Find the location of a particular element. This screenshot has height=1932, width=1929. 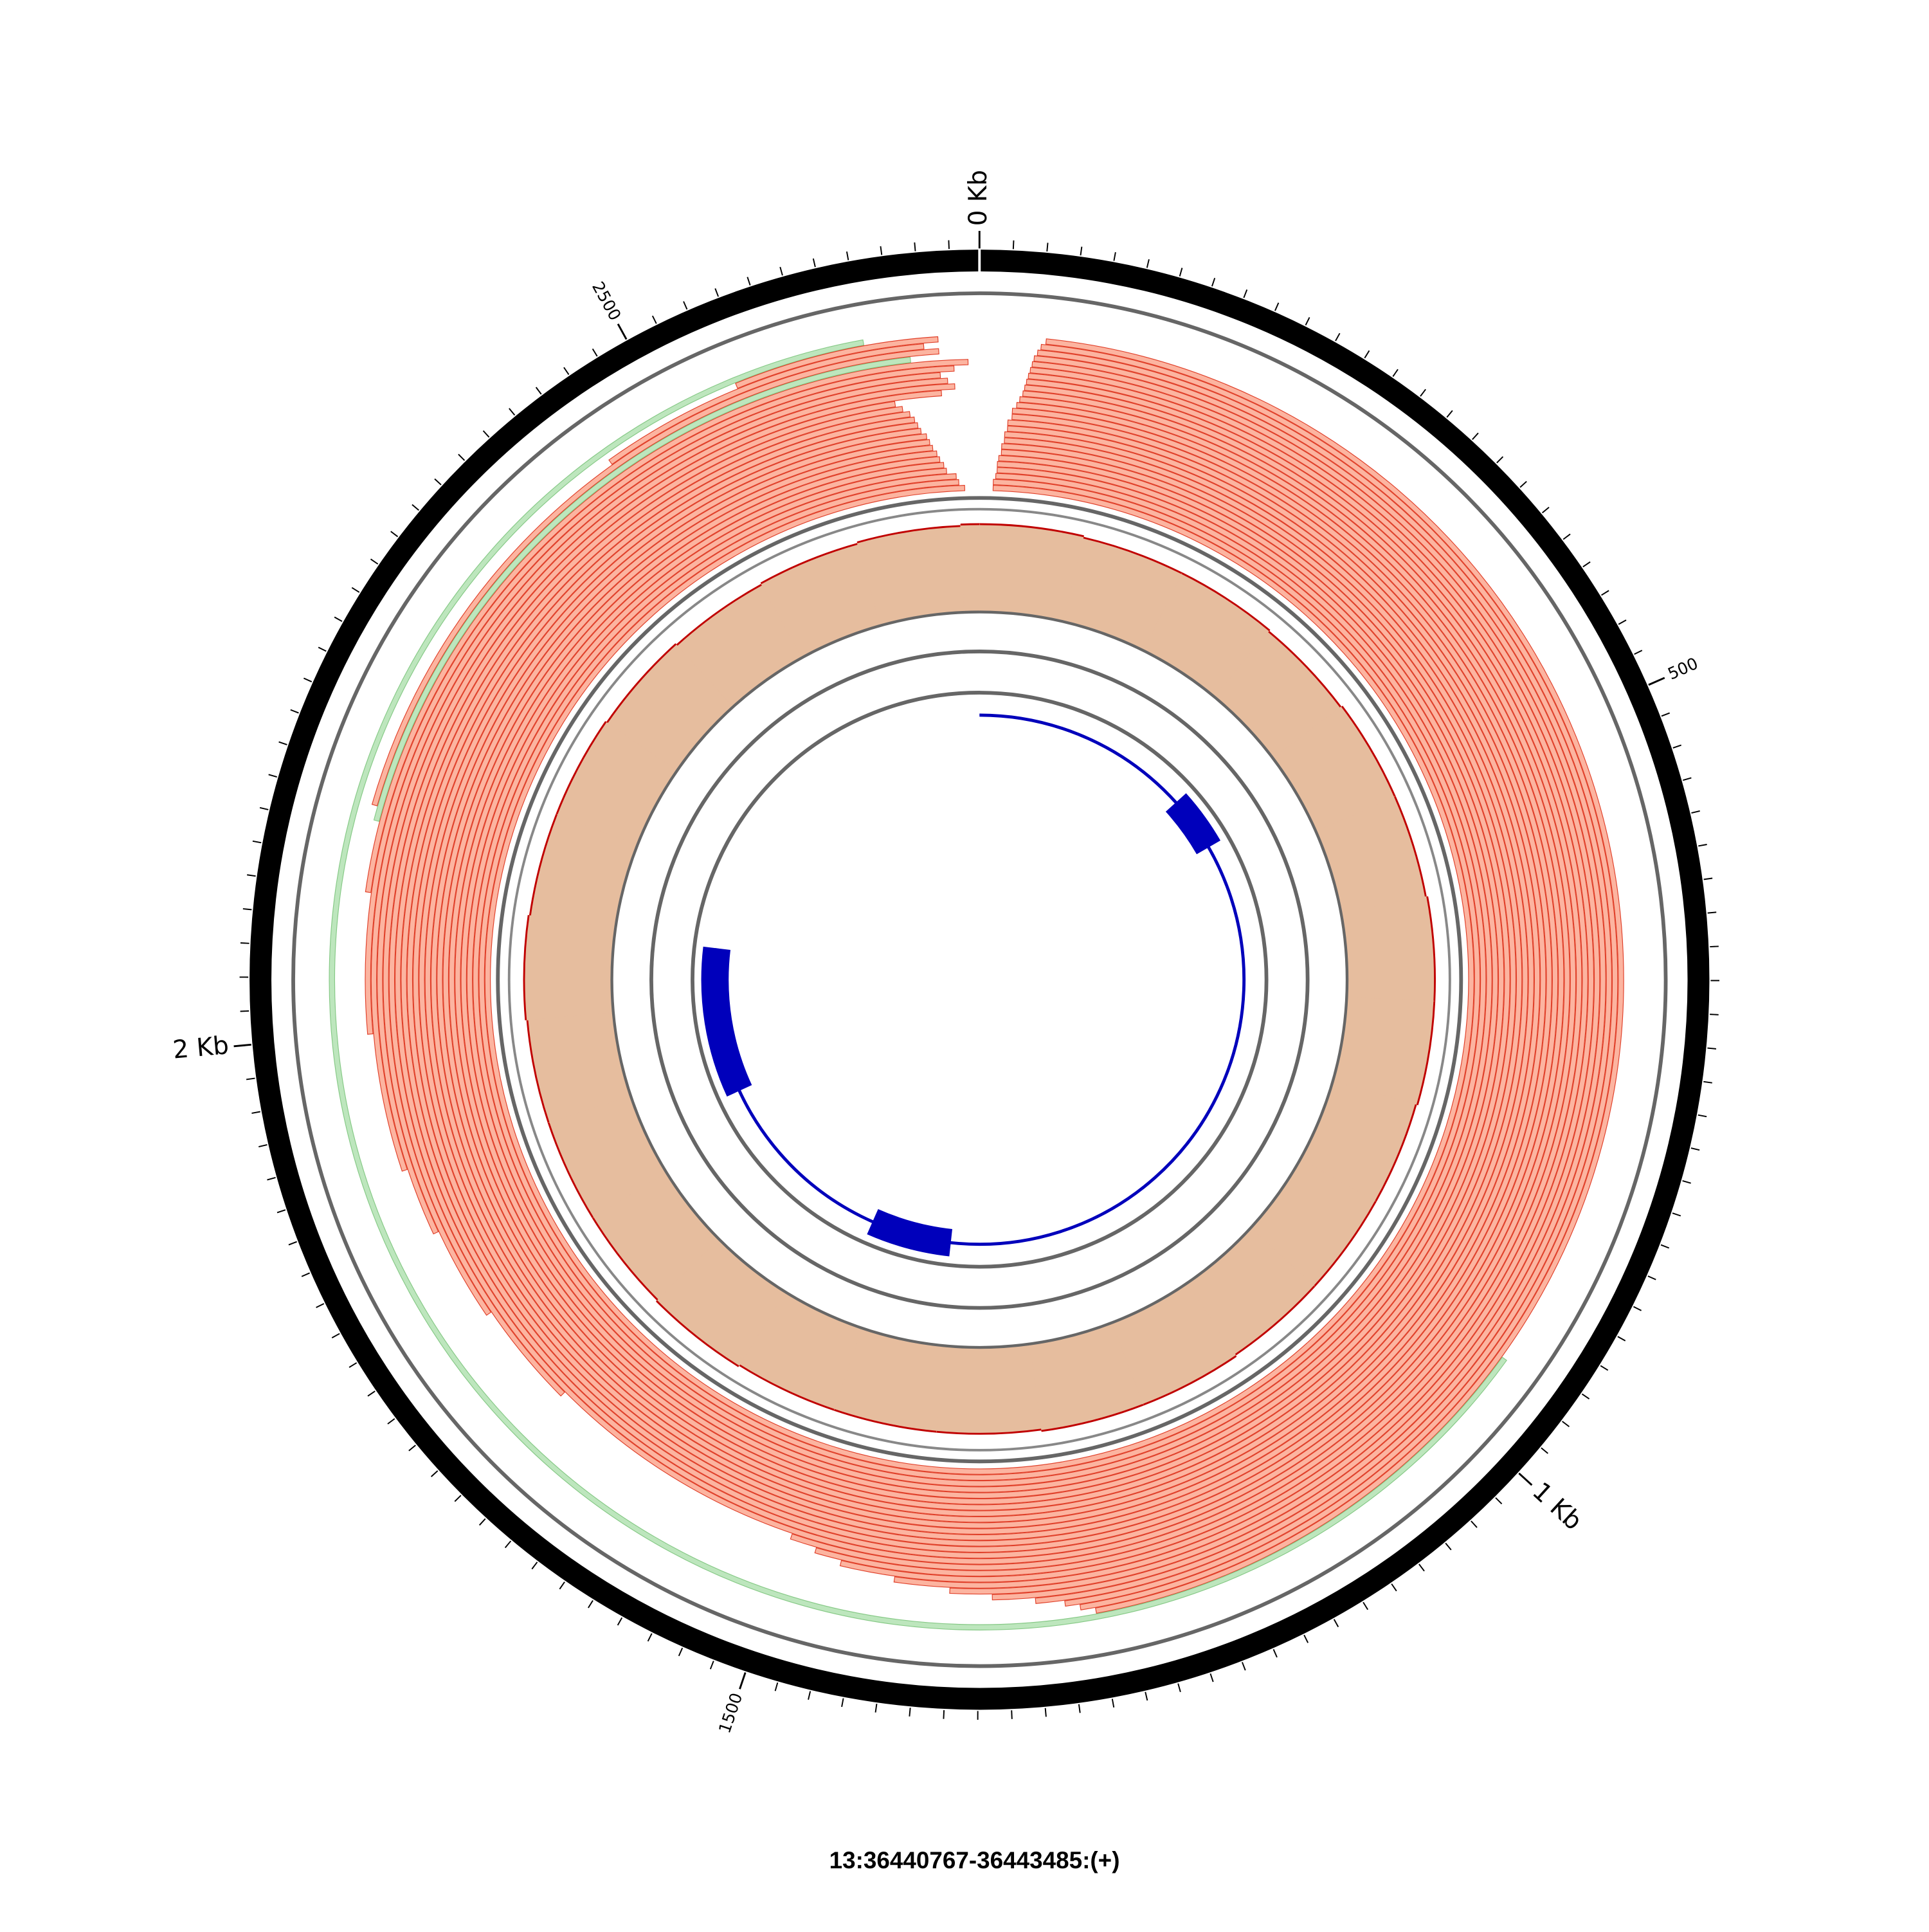

coverage-outline is located at coordinates (970, 525).